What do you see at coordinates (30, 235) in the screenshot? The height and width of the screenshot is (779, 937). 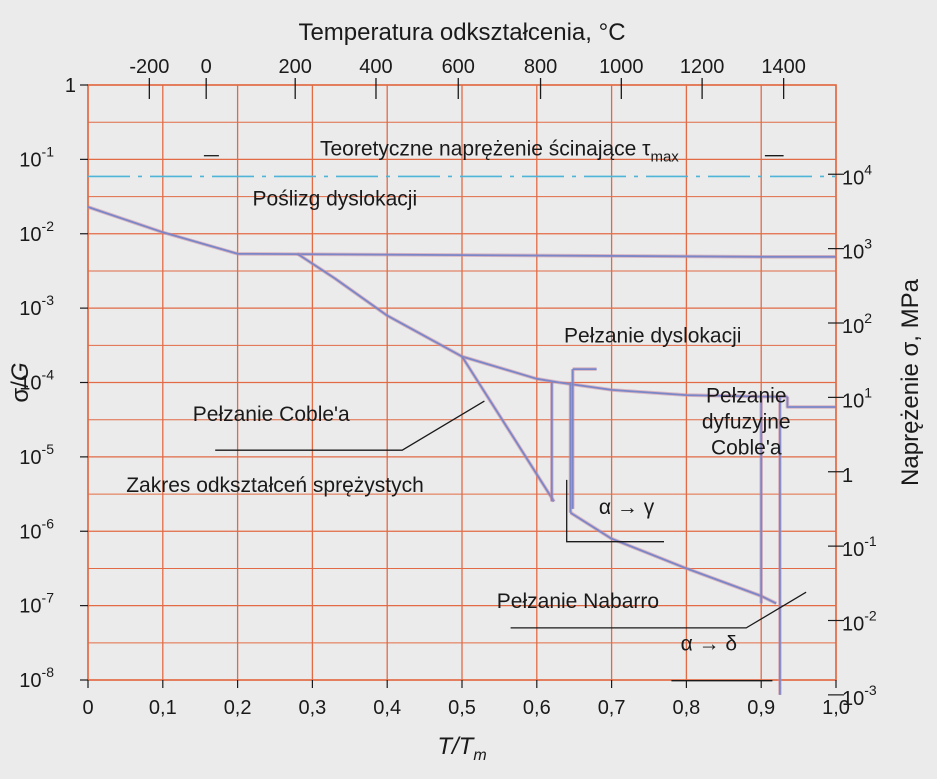 I see `left-tick-base-2: 10` at bounding box center [30, 235].